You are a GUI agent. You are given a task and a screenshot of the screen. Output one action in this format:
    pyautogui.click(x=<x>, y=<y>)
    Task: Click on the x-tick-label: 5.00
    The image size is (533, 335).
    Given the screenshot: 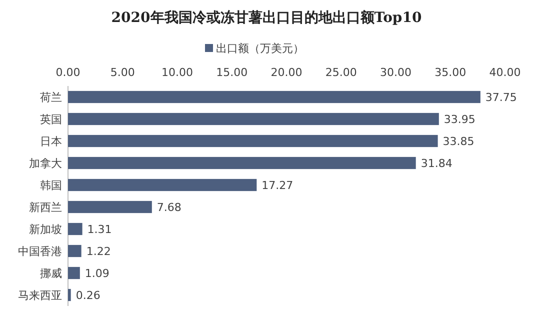 What is the action you would take?
    pyautogui.click(x=122, y=72)
    